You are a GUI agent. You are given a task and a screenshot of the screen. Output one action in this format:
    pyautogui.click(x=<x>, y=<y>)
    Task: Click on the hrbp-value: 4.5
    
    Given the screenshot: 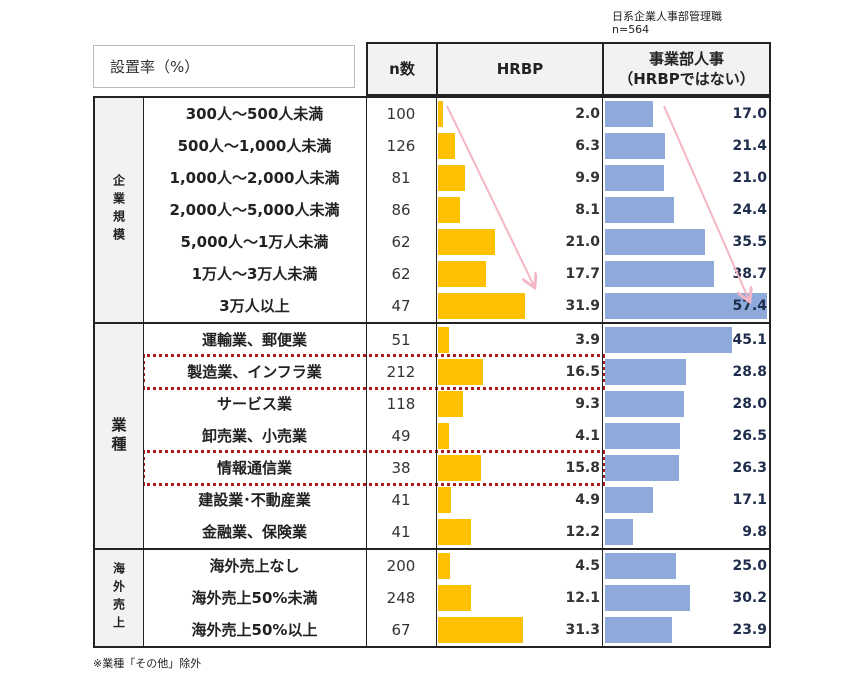 What is the action you would take?
    pyautogui.click(x=587, y=566)
    